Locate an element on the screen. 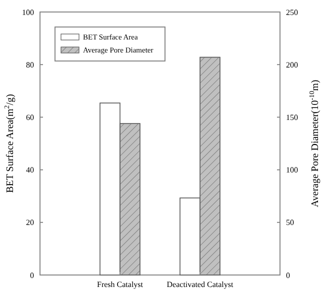  y-tick-label: 60 is located at coordinates (30, 117).